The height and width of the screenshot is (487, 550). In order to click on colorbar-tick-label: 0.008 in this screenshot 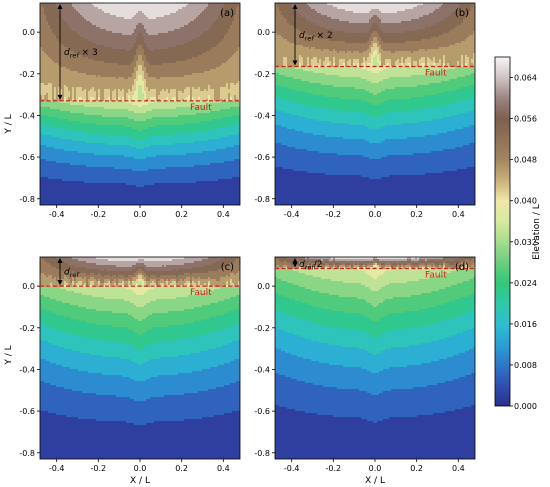, I will do `click(525, 365)`.